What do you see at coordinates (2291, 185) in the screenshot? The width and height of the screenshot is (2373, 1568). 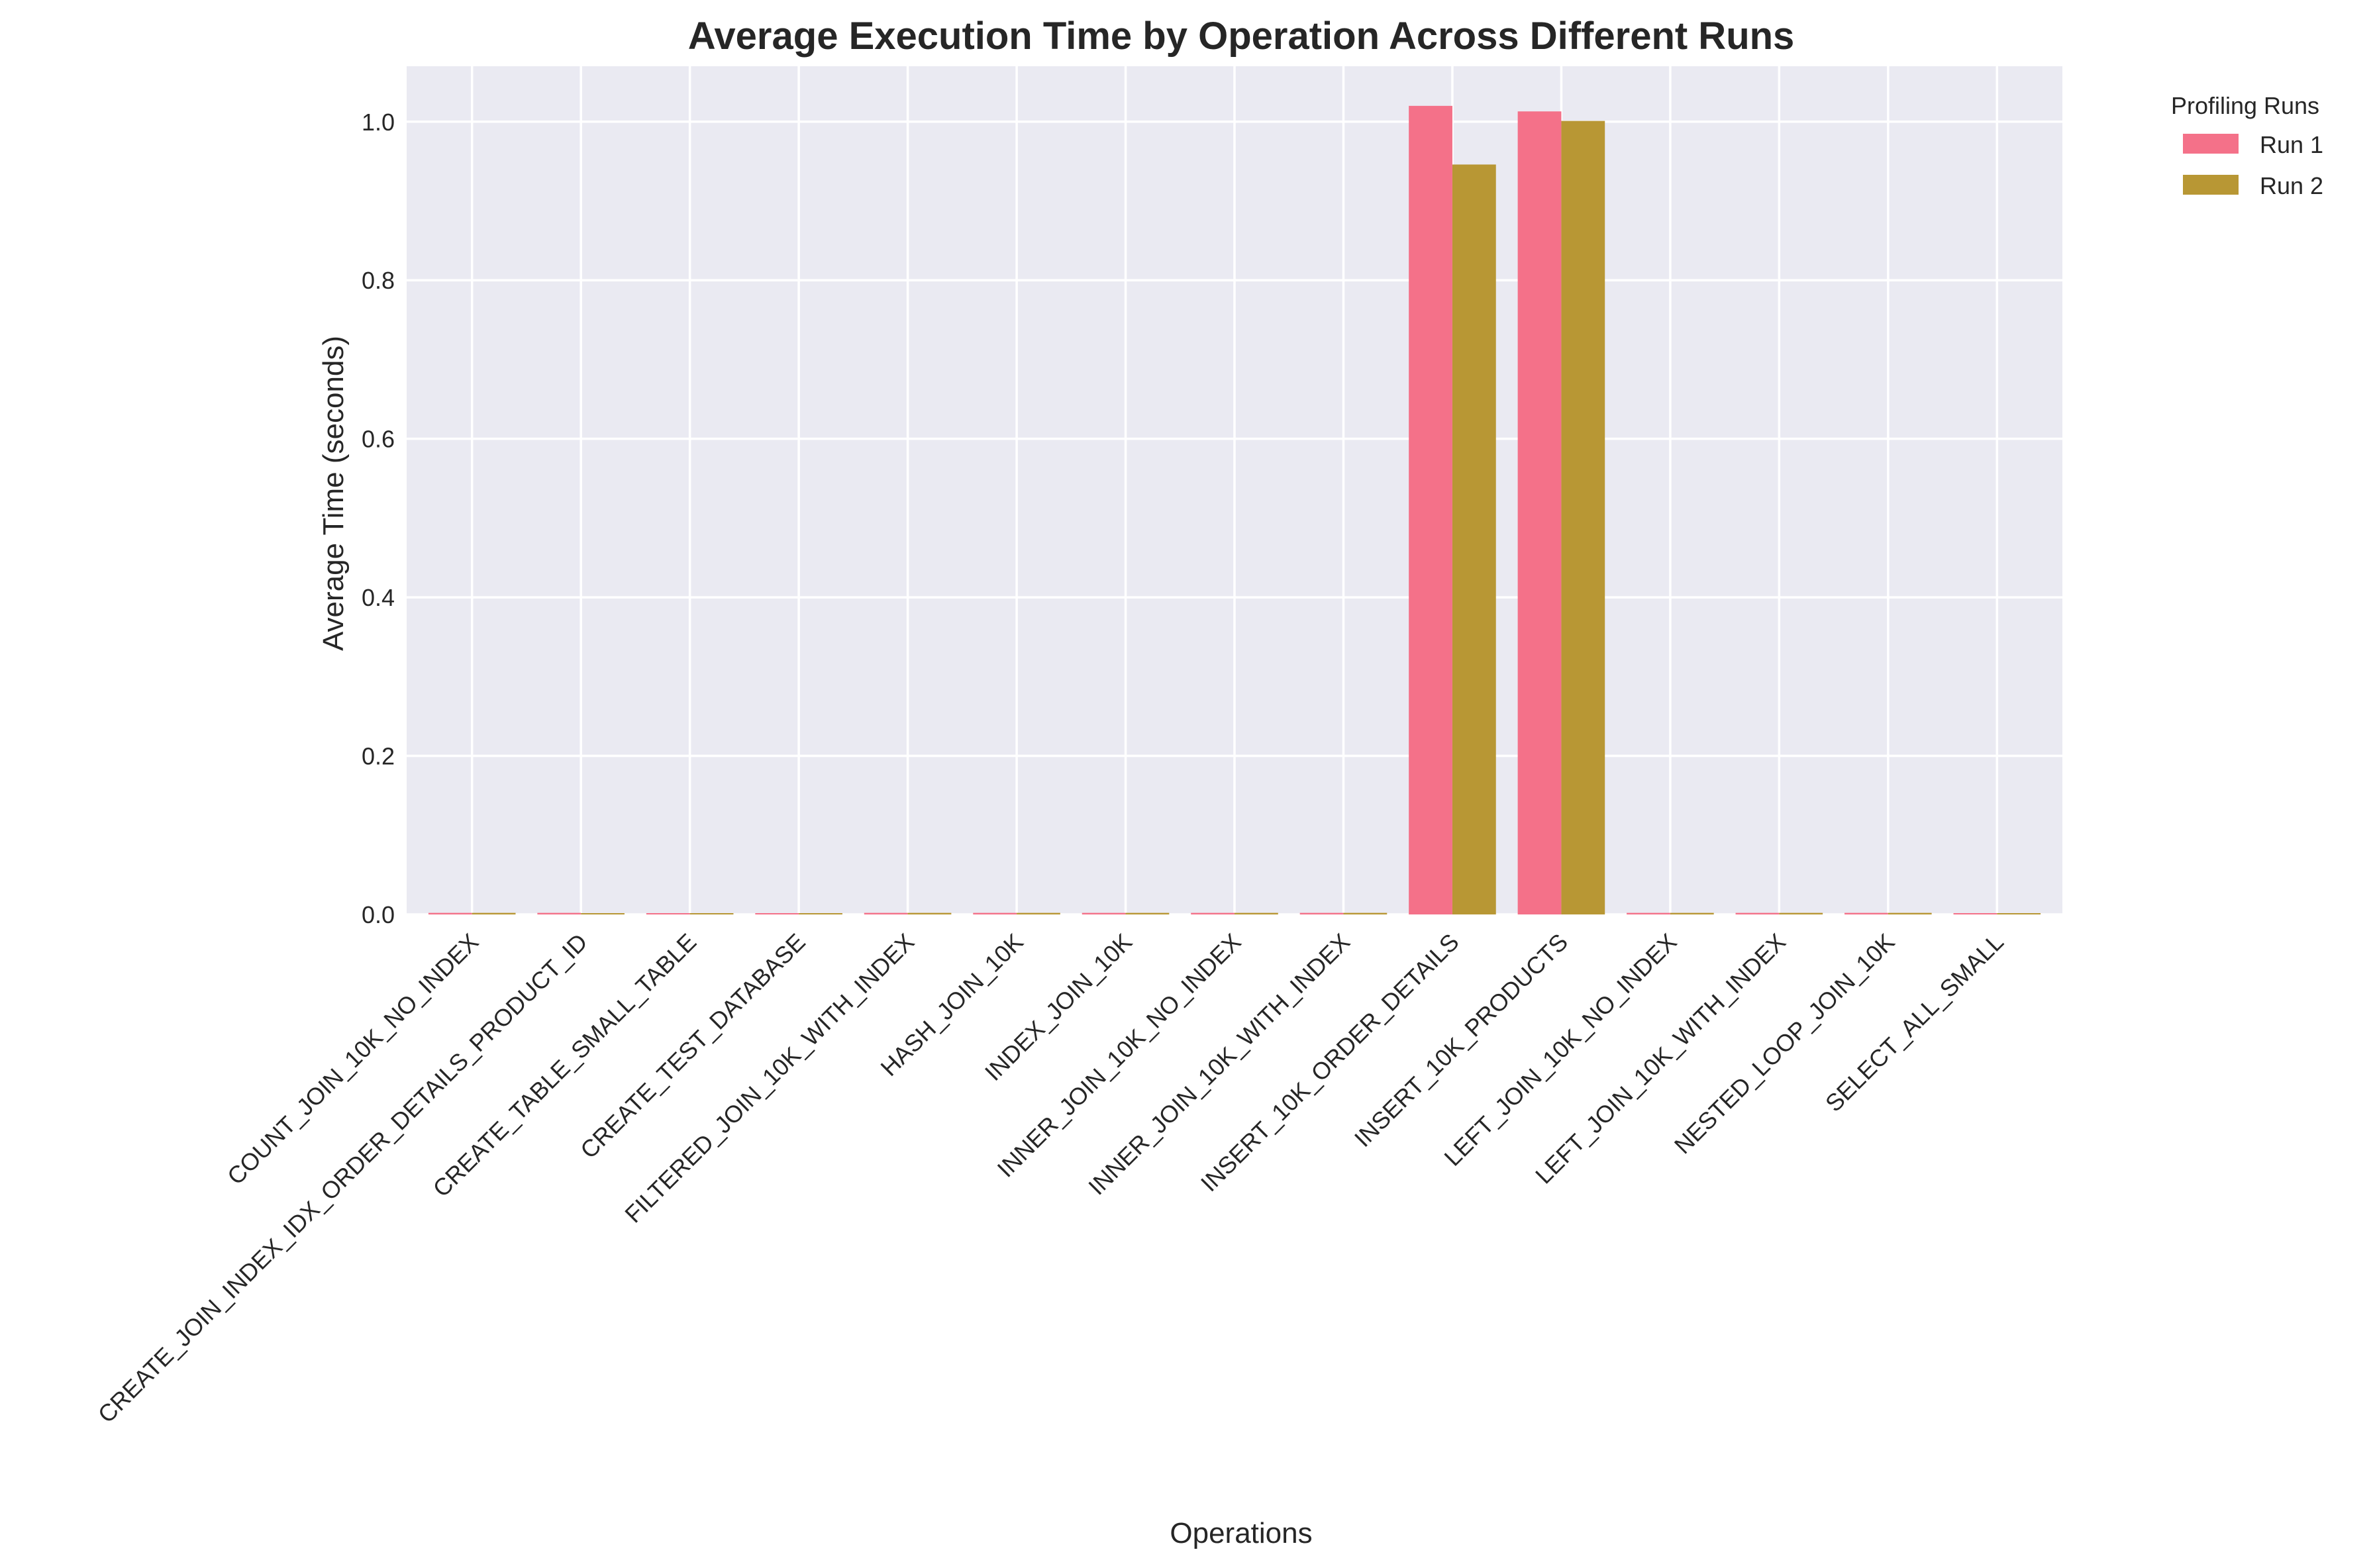 I see `legend-label-run-2: Run 2` at bounding box center [2291, 185].